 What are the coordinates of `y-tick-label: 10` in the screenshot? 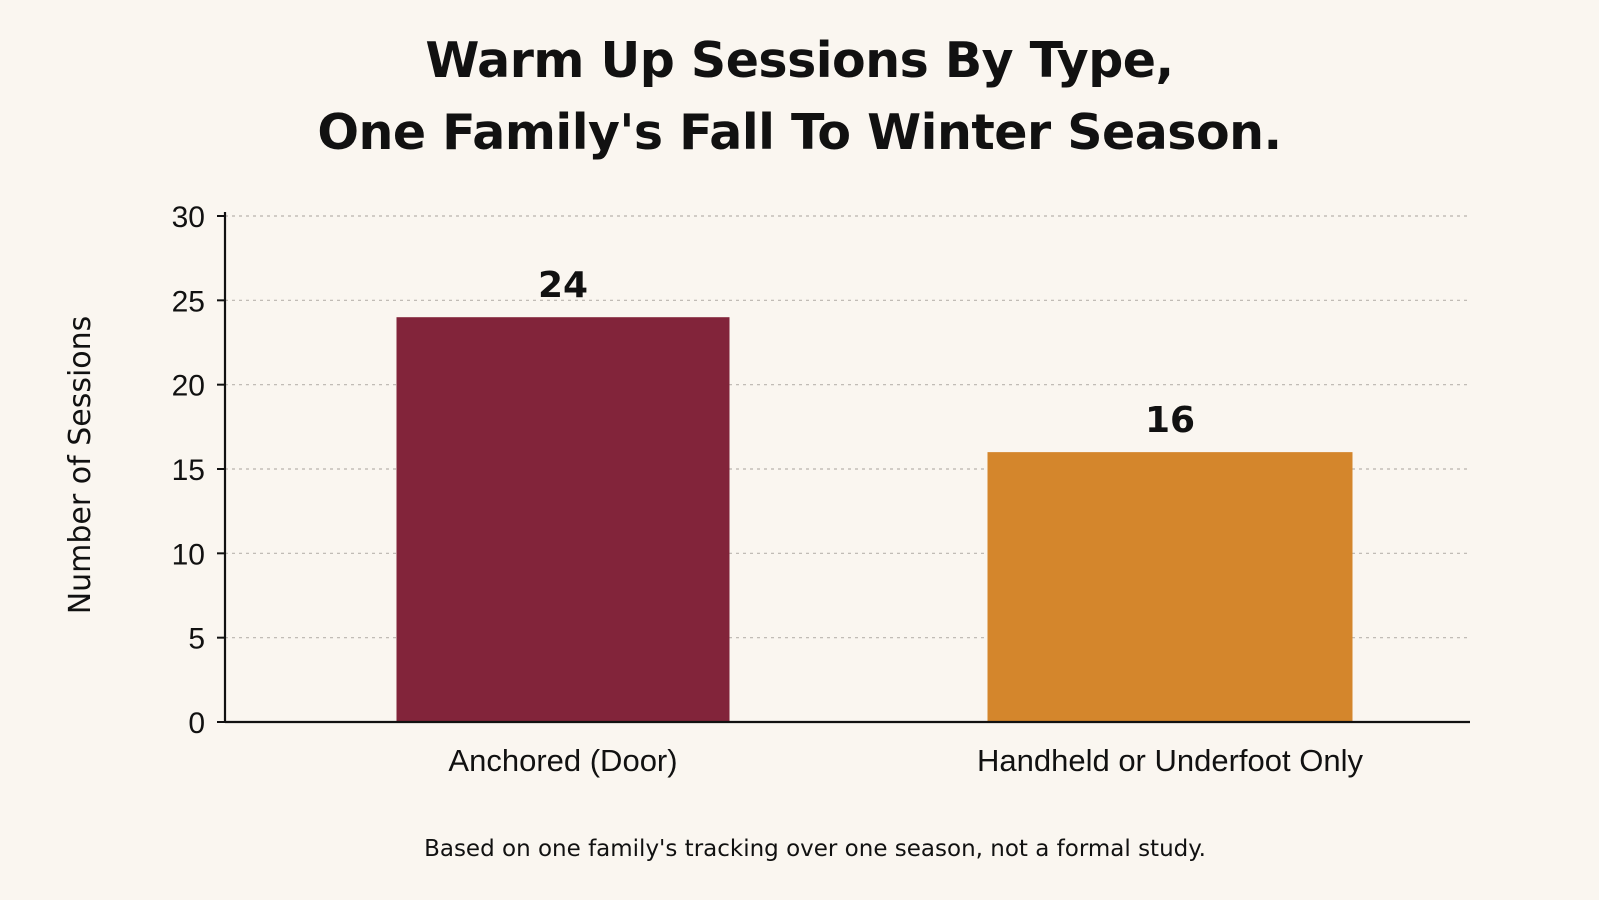 It's located at (188, 554).